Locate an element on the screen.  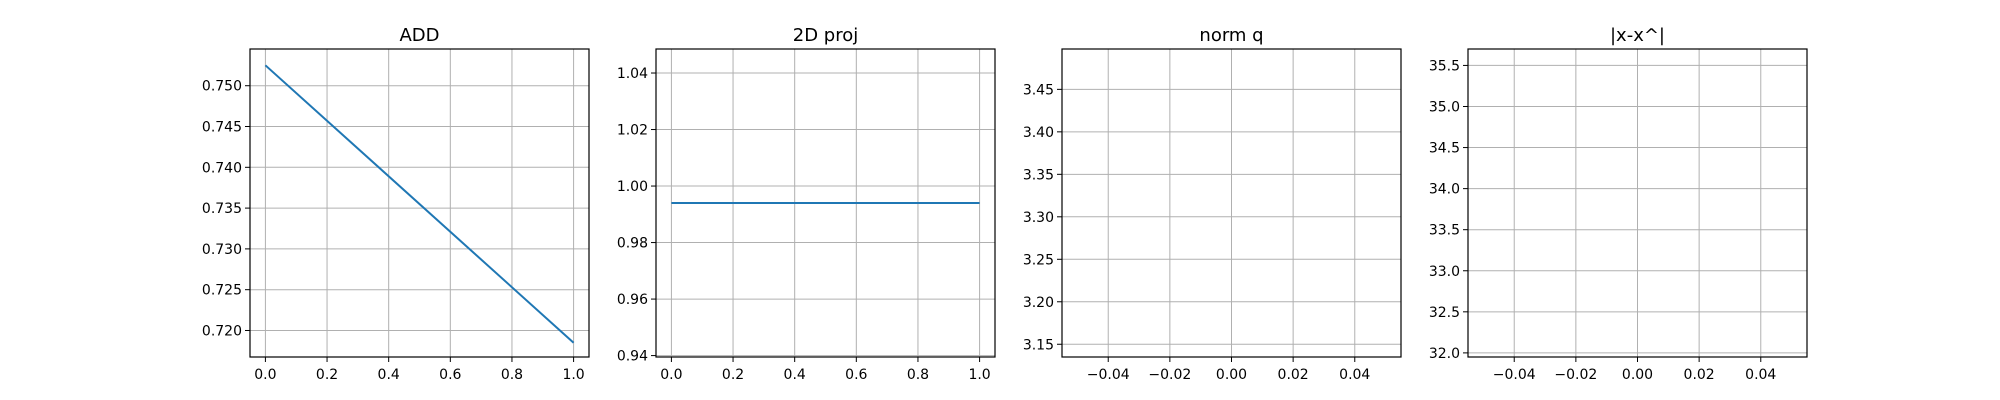
y-tick-label: 34.0 is located at coordinates (1444, 190).